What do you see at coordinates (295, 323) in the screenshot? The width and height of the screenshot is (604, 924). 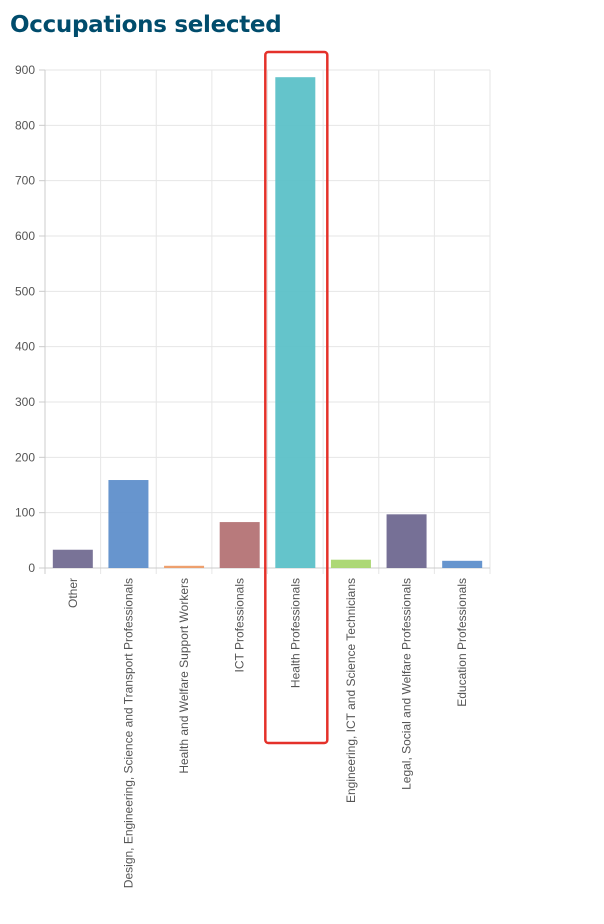 I see `bar-health-professionals` at bounding box center [295, 323].